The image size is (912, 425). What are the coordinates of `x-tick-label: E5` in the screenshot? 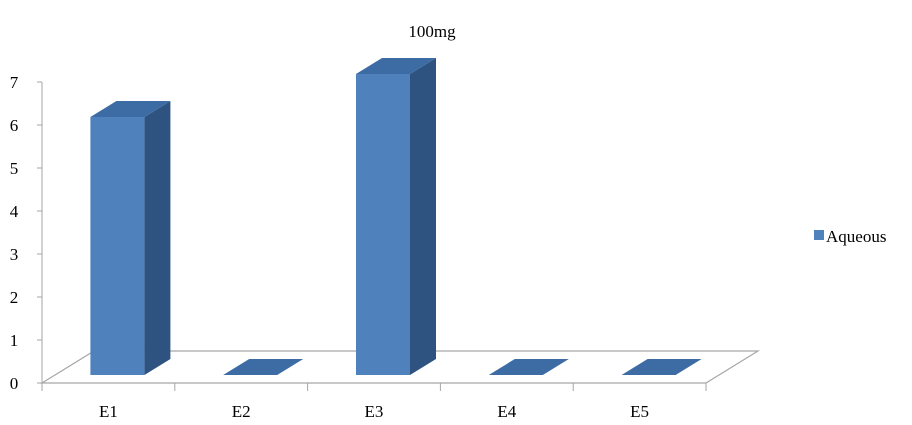 It's located at (639, 411).